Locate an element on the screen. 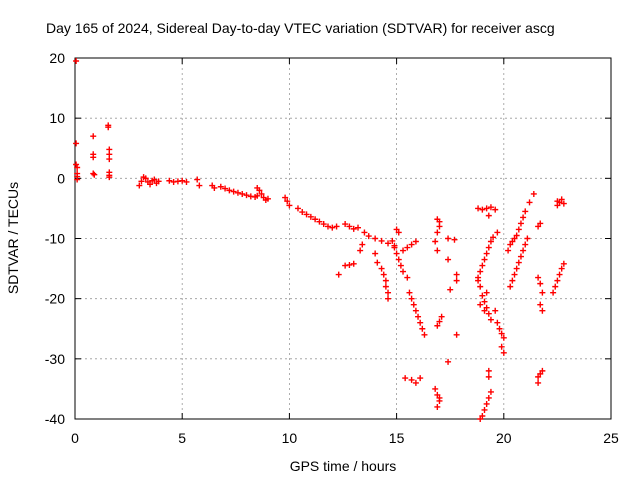  x-tick-label: 25 is located at coordinates (611, 438).